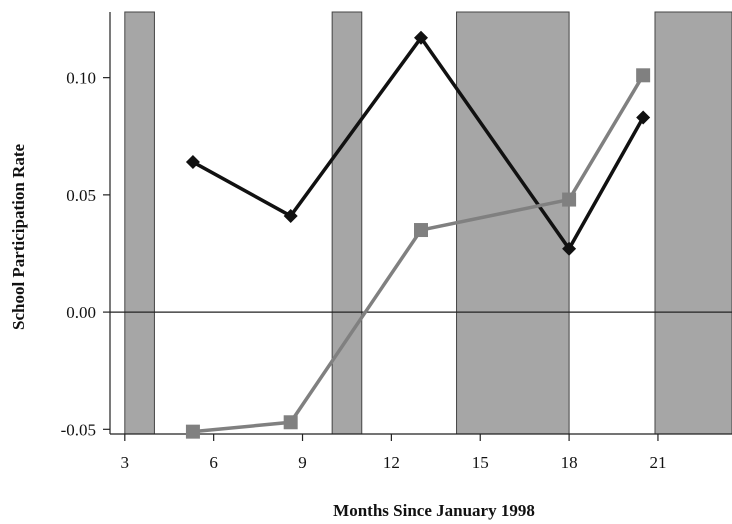 The image size is (732, 524). What do you see at coordinates (480, 462) in the screenshot?
I see `x-tick-label: 15` at bounding box center [480, 462].